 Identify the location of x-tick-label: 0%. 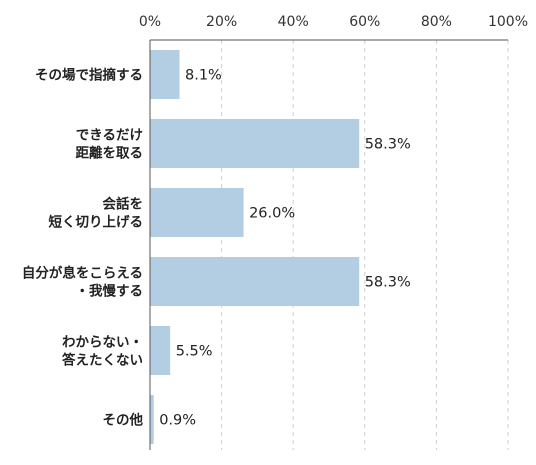
(150, 22).